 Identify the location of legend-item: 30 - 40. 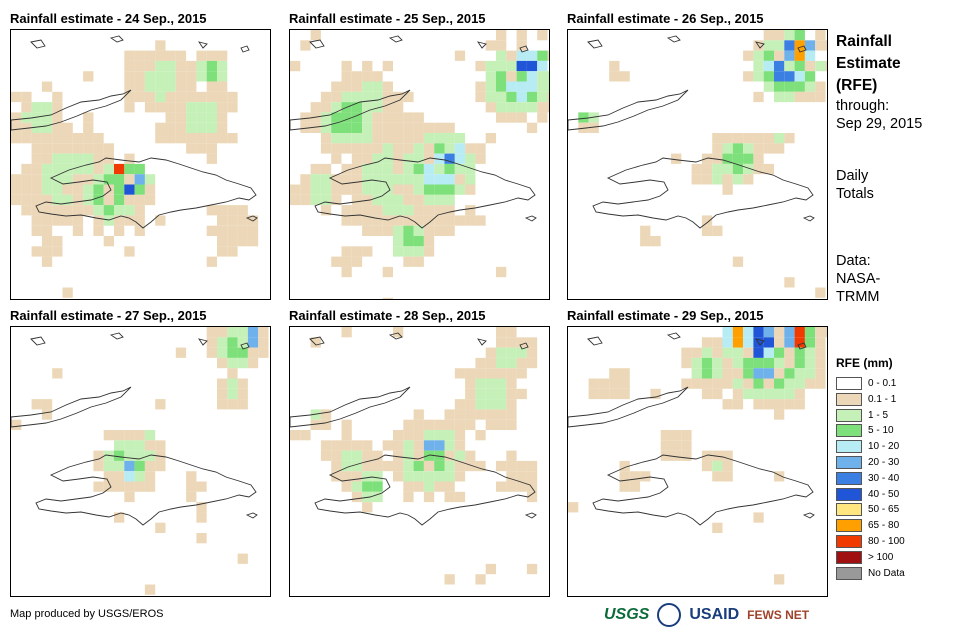
(867, 478).